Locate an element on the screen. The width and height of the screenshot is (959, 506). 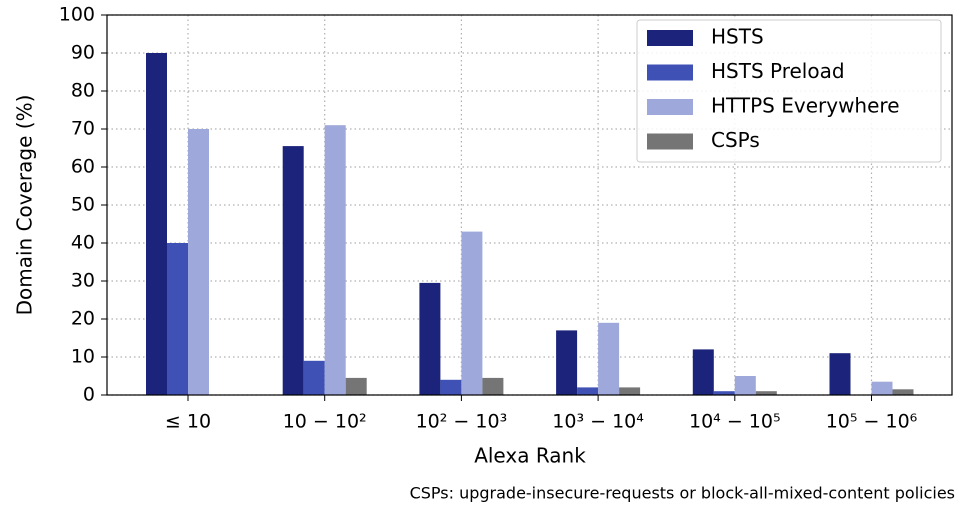
y-tick-label: 20 is located at coordinates (83, 319).